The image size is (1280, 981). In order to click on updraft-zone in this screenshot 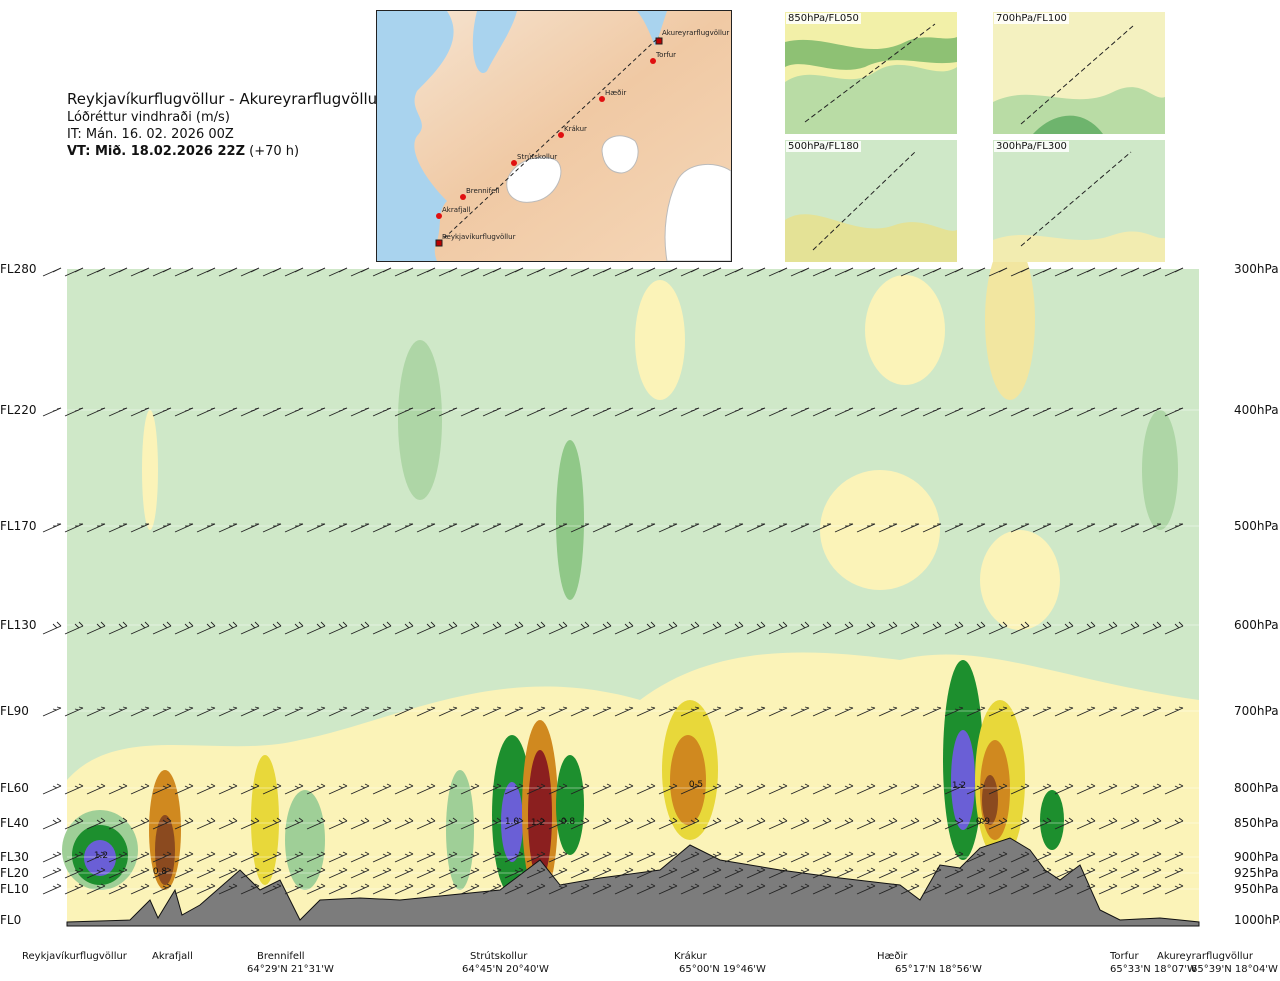, I will do `click(880, 530)`.